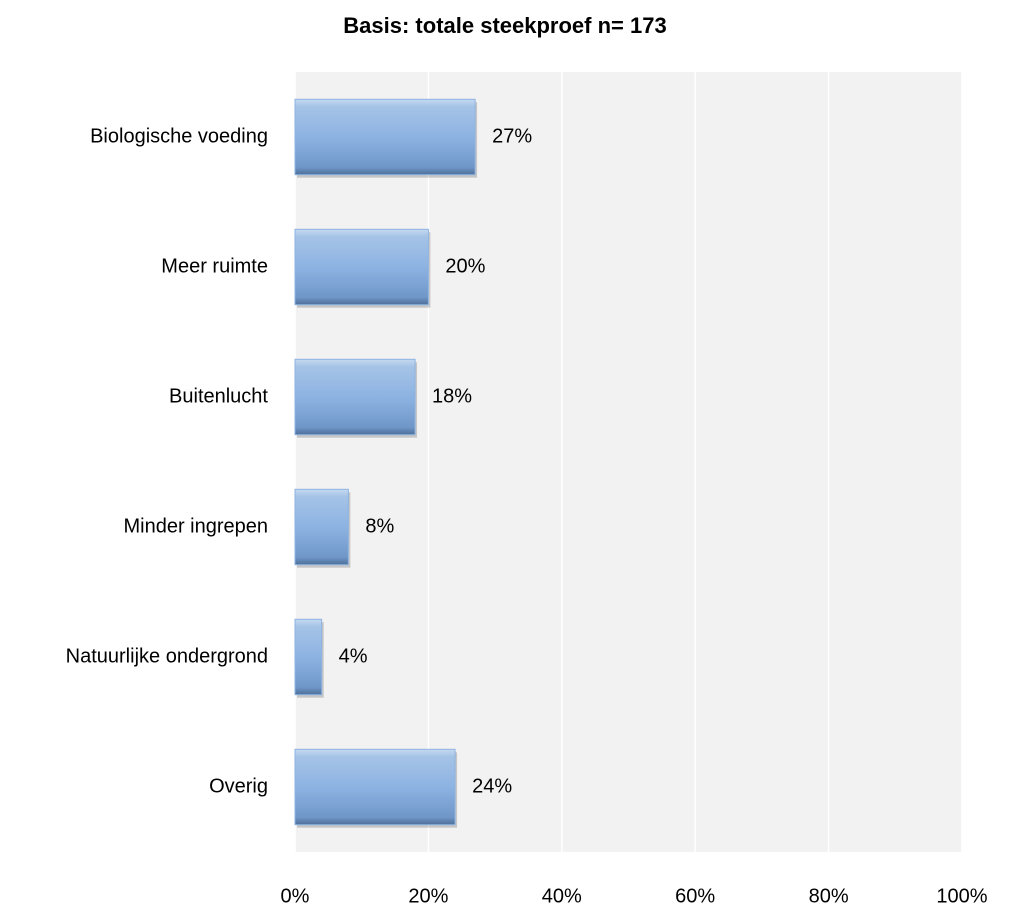 The width and height of the screenshot is (1009, 907). Describe the element at coordinates (295, 896) in the screenshot. I see `x-tick-label: 0%` at that location.